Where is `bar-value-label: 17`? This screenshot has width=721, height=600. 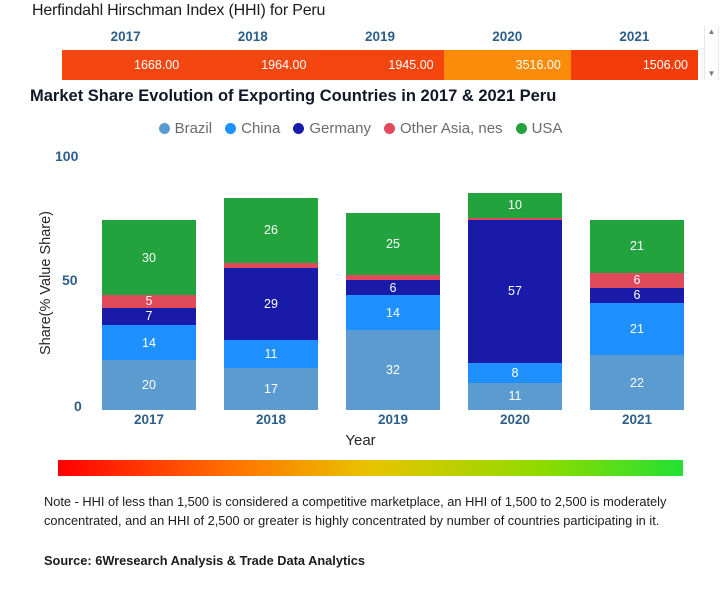 bar-value-label: 17 is located at coordinates (271, 388).